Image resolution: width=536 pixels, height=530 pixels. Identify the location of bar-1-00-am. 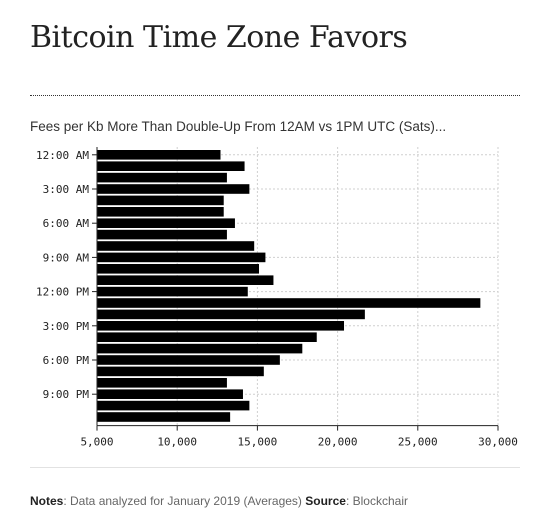
(171, 166).